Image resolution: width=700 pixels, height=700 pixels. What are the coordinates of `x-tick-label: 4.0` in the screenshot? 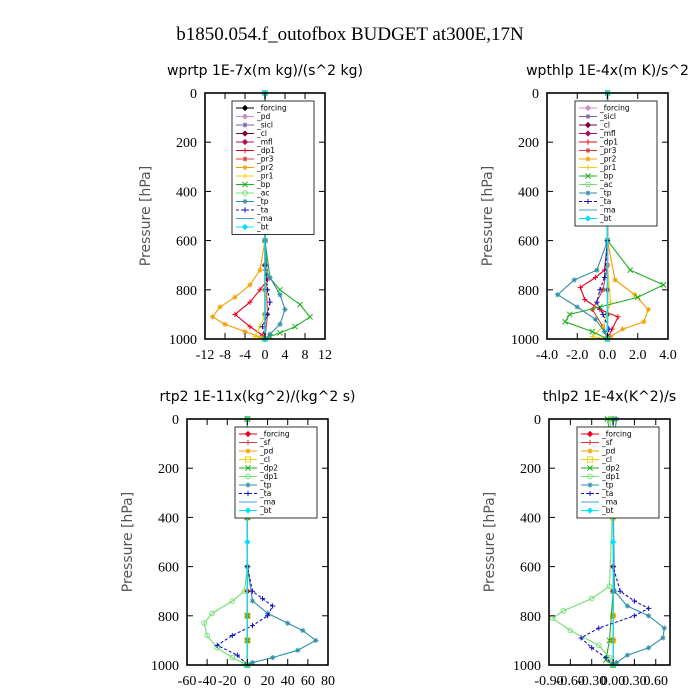 It's located at (668, 355).